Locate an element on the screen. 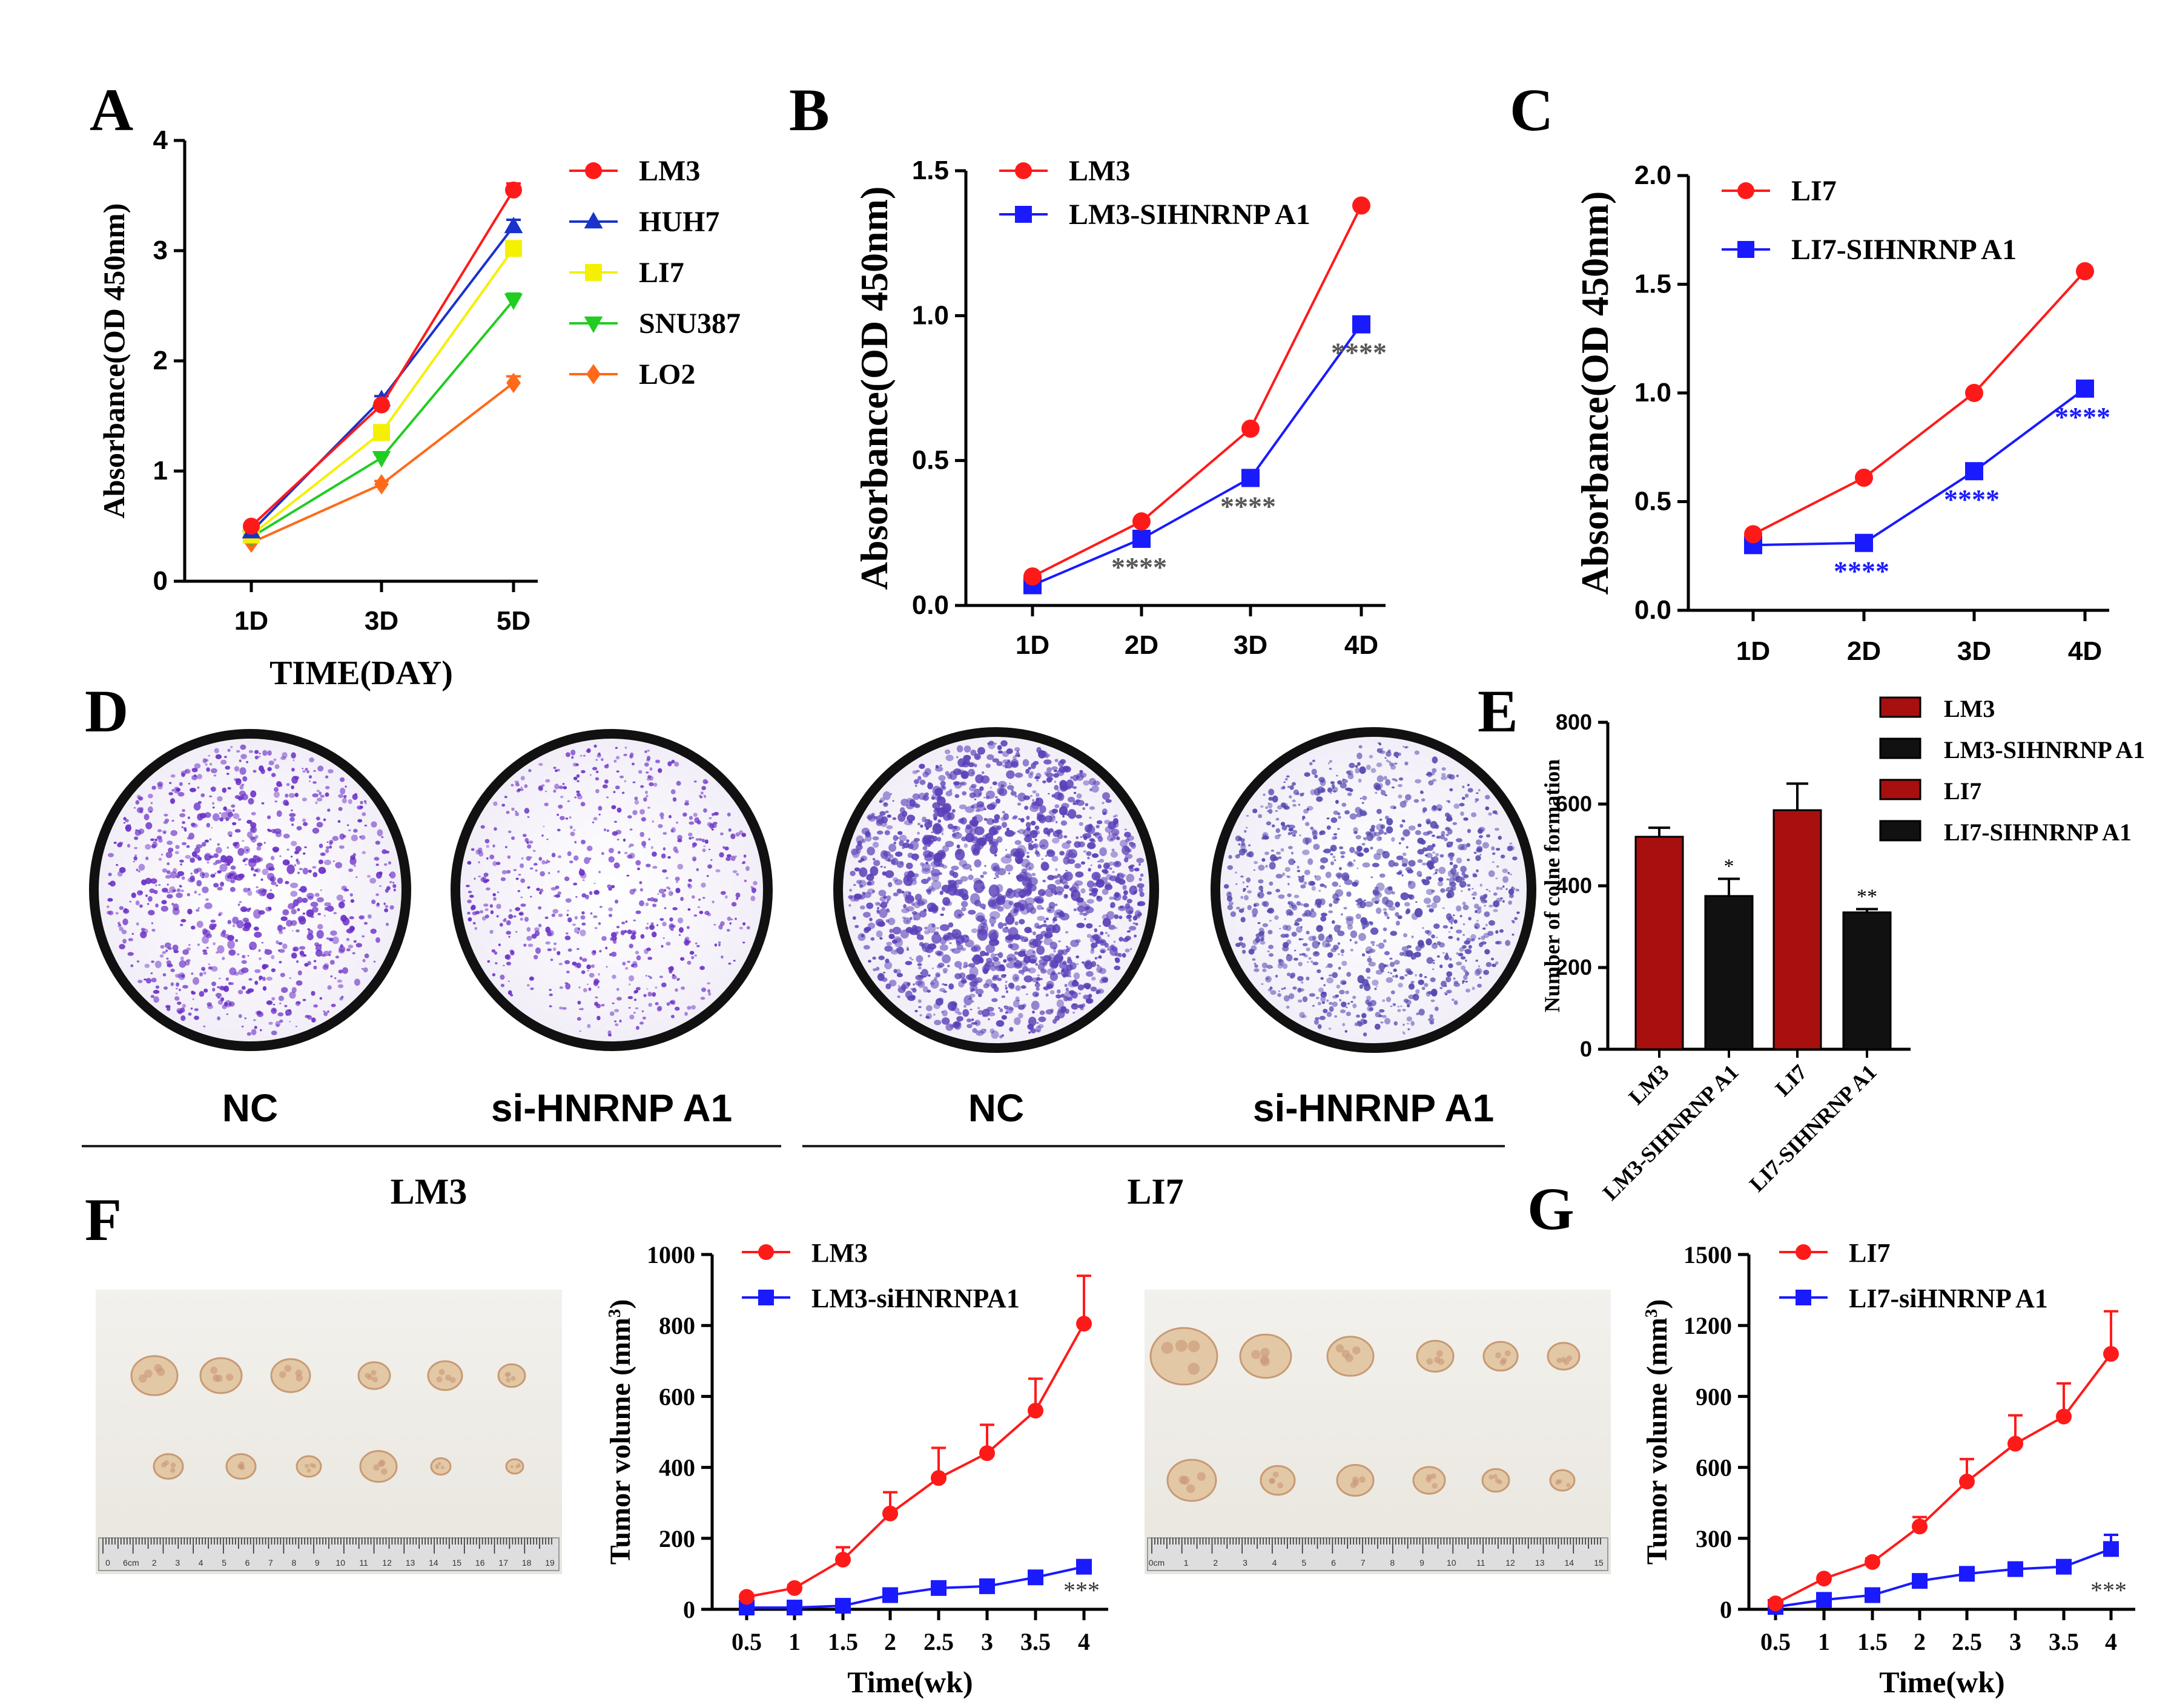  chart-c-significance-label: **** is located at coordinates (2082, 416).